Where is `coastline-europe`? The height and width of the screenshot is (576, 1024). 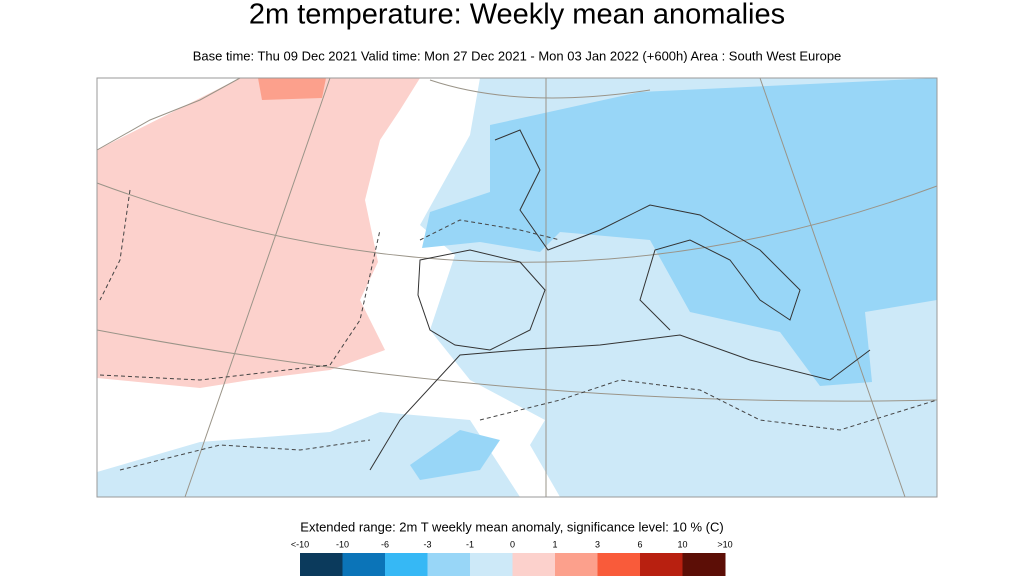 coastline-europe is located at coordinates (647, 230).